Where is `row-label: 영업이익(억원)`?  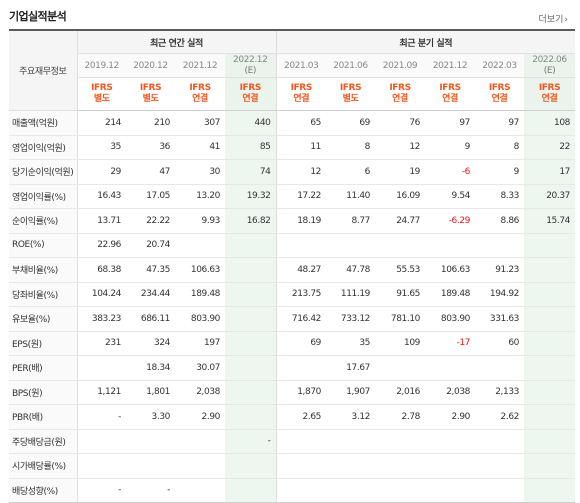
row-label: 영업이익(억원) is located at coordinates (43, 147).